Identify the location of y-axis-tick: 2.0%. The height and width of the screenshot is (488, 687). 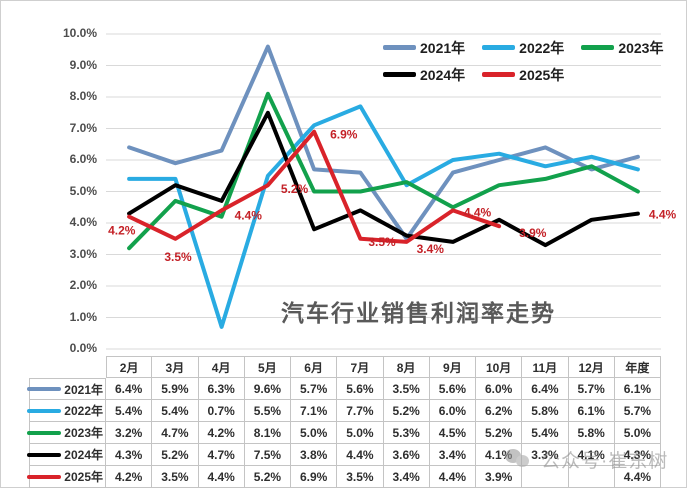
(83, 285).